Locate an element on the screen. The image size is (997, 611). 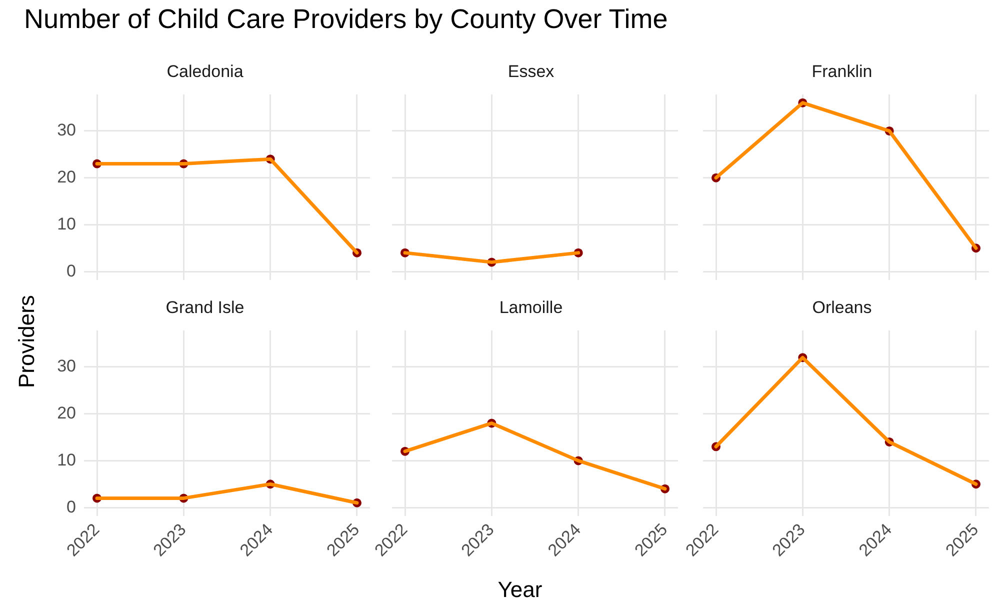
y-axis-title: Providers is located at coordinates (27, 341).